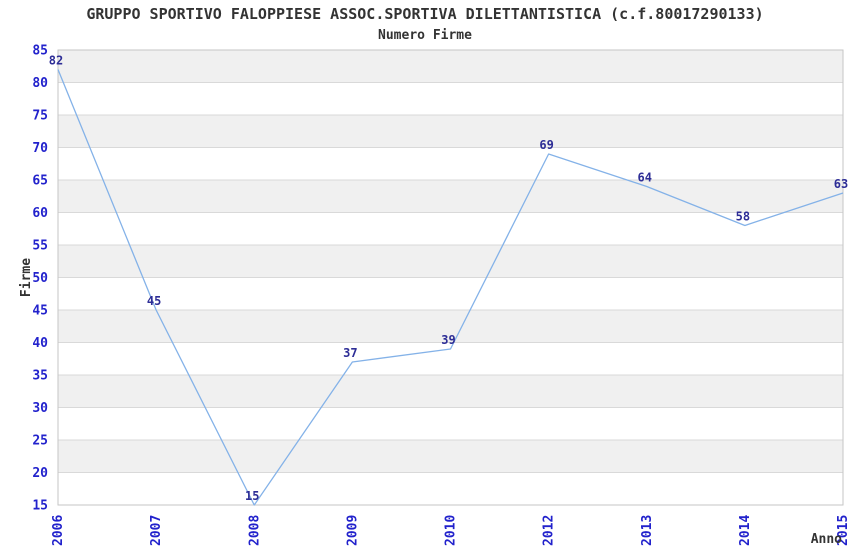 The image size is (850, 550). Describe the element at coordinates (254, 530) in the screenshot. I see `x-tick-label: 2008` at that location.